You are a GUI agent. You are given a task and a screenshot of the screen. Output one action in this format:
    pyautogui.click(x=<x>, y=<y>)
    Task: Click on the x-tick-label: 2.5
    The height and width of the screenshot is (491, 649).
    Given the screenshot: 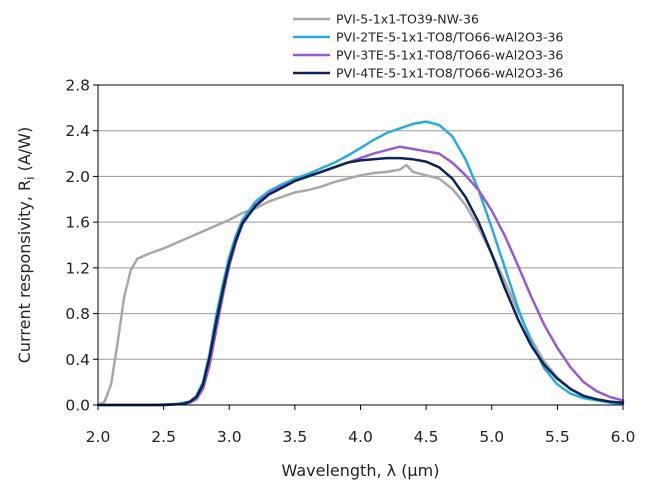 What is the action you would take?
    pyautogui.click(x=163, y=437)
    